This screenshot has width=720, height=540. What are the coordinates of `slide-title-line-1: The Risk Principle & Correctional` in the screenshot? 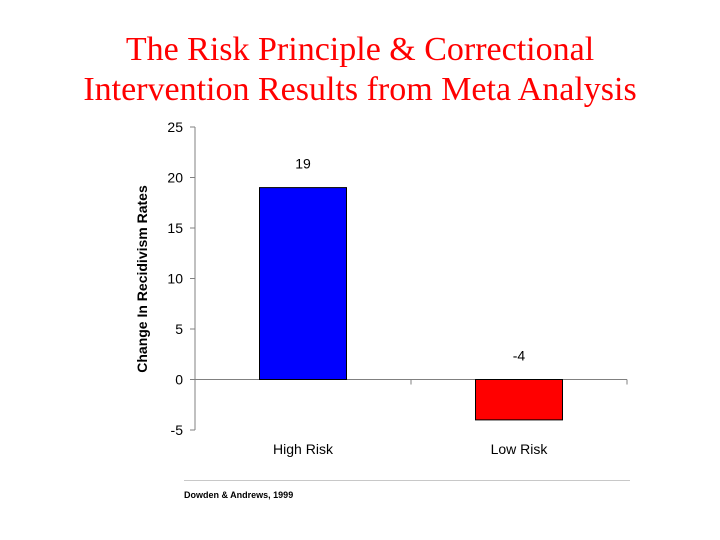 It's located at (360, 49).